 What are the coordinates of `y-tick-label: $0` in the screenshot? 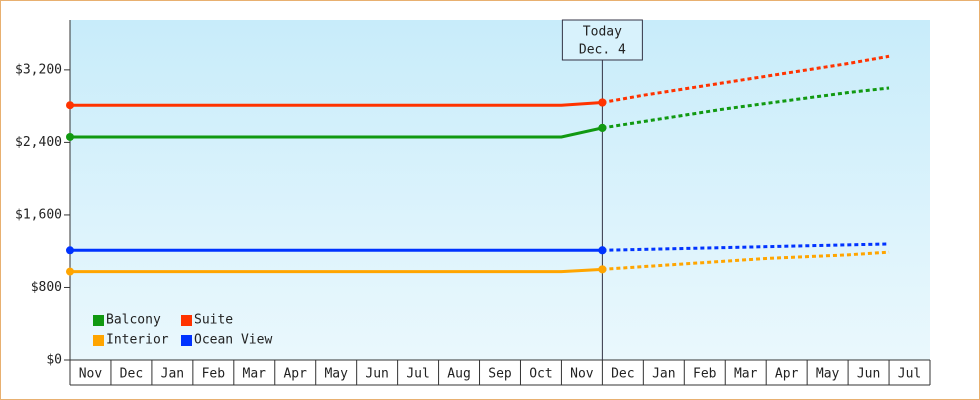 It's located at (54, 360).